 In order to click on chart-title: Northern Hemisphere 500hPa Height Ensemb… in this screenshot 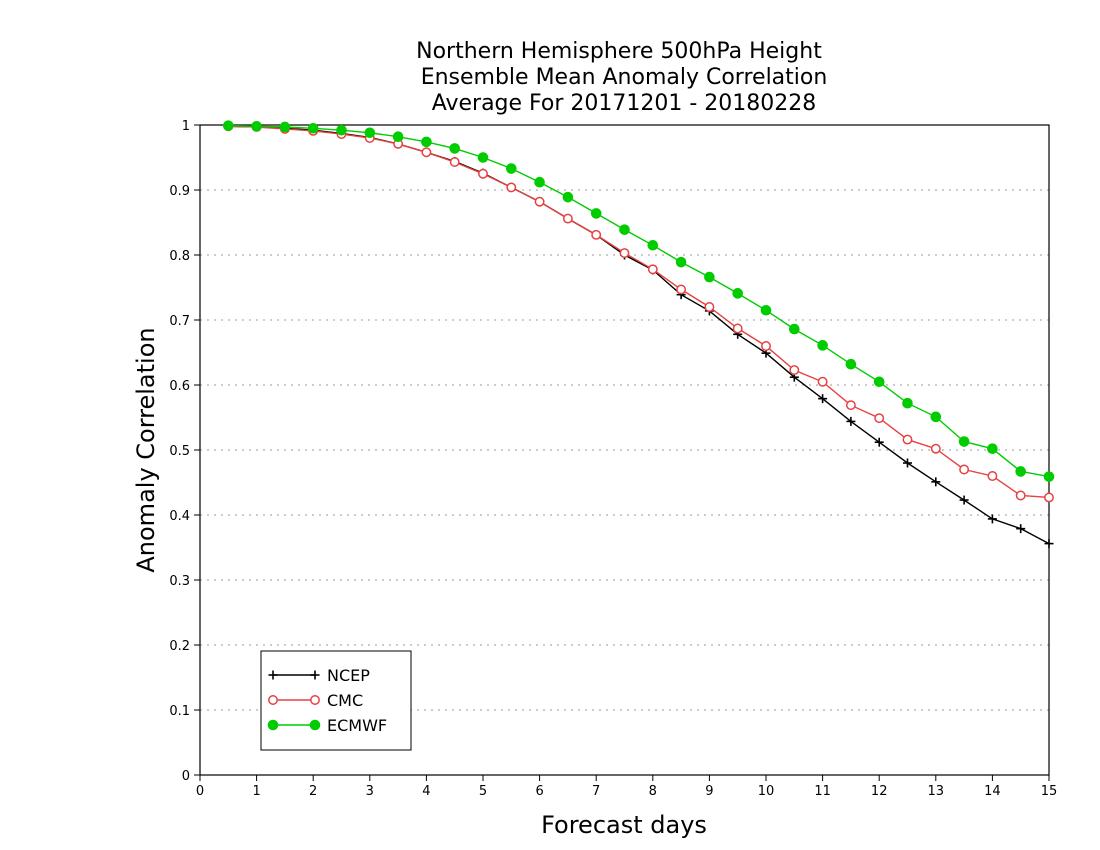, I will do `click(621, 77)`.